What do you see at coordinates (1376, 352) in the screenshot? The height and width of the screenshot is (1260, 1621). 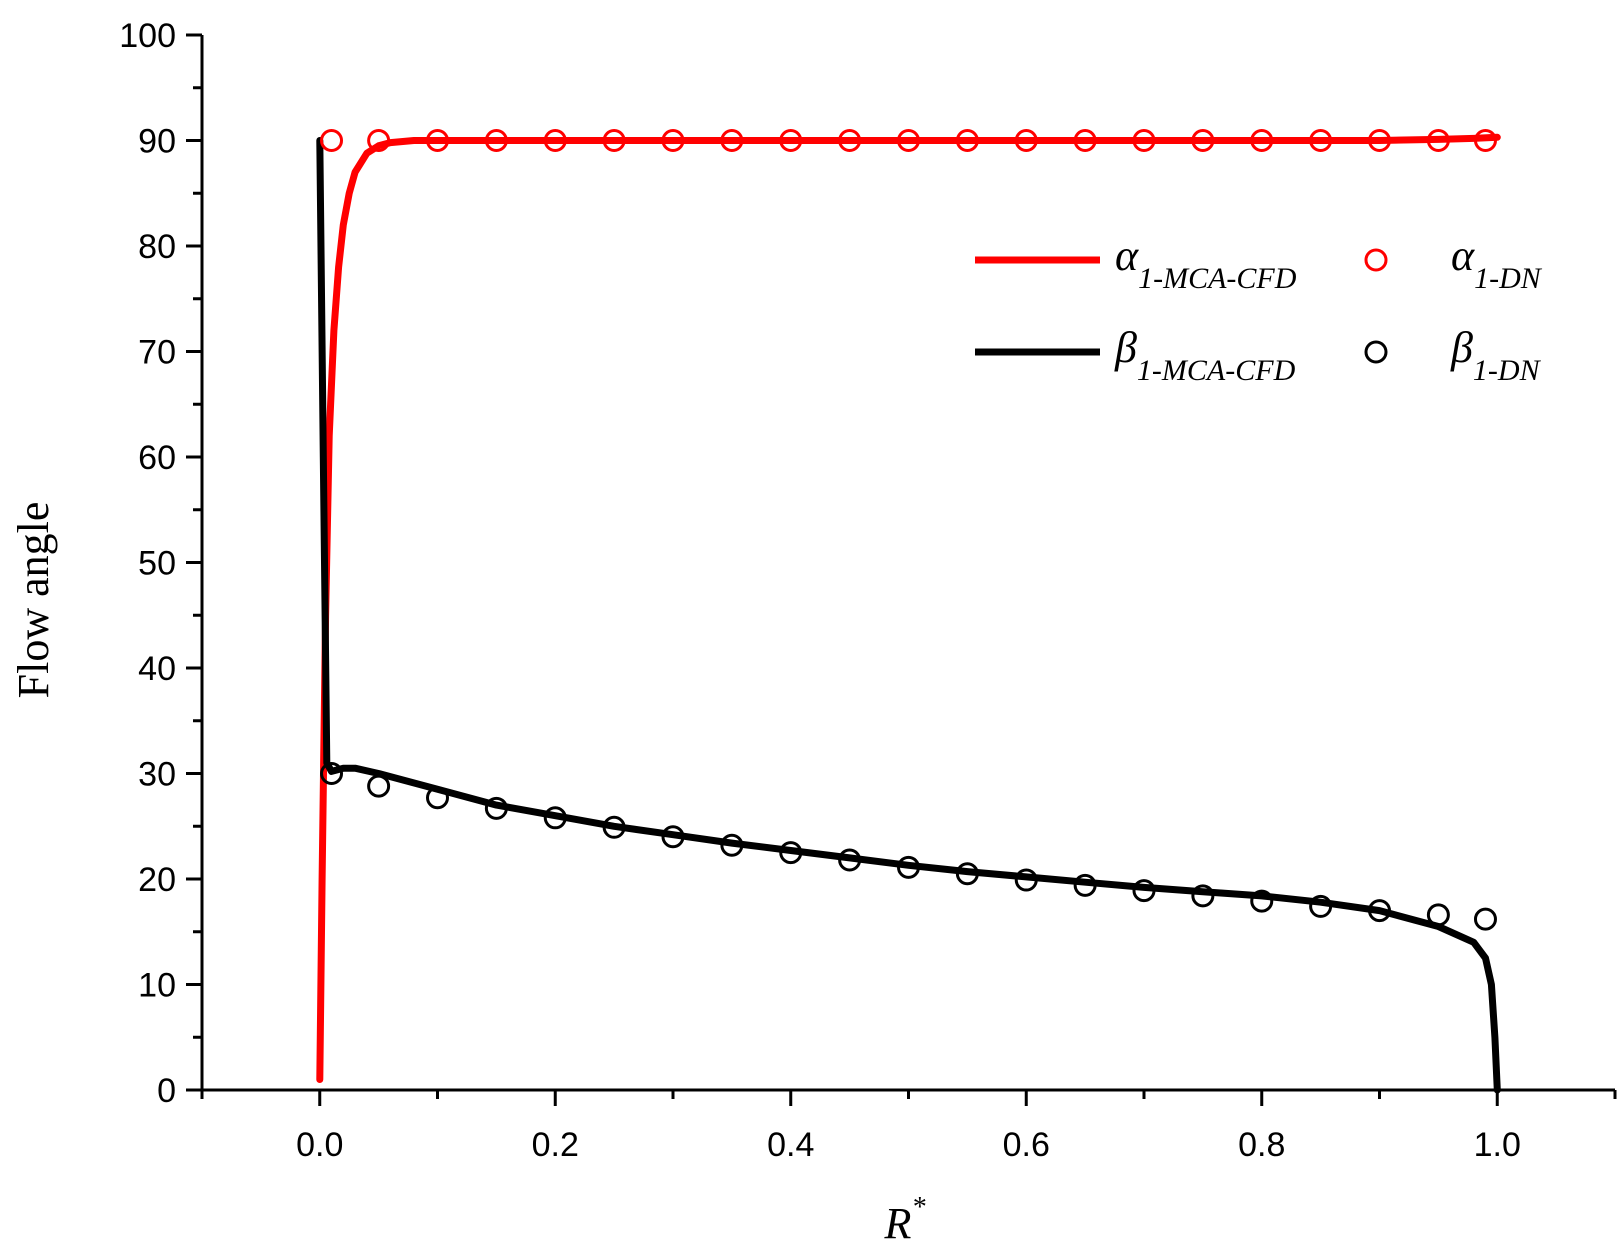 I see `legend-swatch-beta-1-dn` at bounding box center [1376, 352].